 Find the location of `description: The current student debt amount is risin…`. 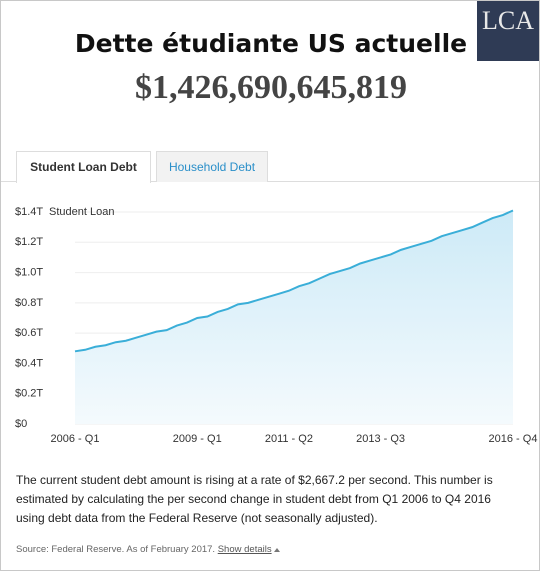

description: The current student debt amount is risin… is located at coordinates (254, 499).